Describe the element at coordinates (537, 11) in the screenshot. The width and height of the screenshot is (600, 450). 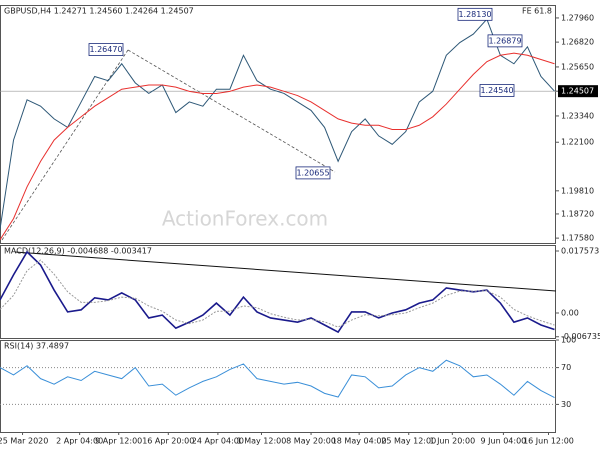
I see `fe-label: FE 61.8` at that location.